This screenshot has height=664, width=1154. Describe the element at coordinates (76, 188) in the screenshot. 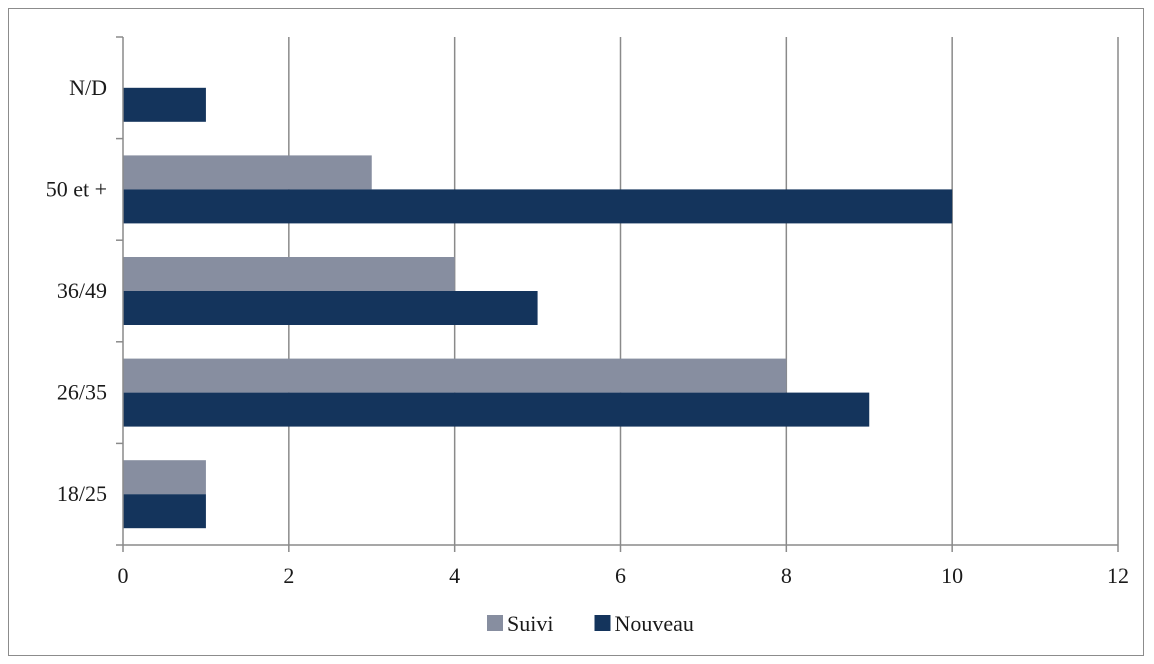

I see `category-label: 50 et +` at that location.